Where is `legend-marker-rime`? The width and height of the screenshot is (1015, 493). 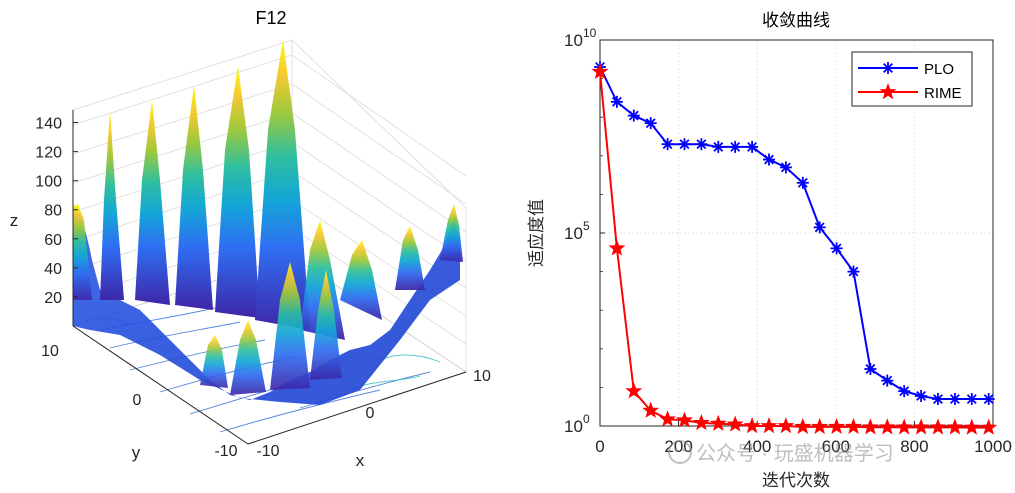
legend-marker-rime is located at coordinates (888, 91).